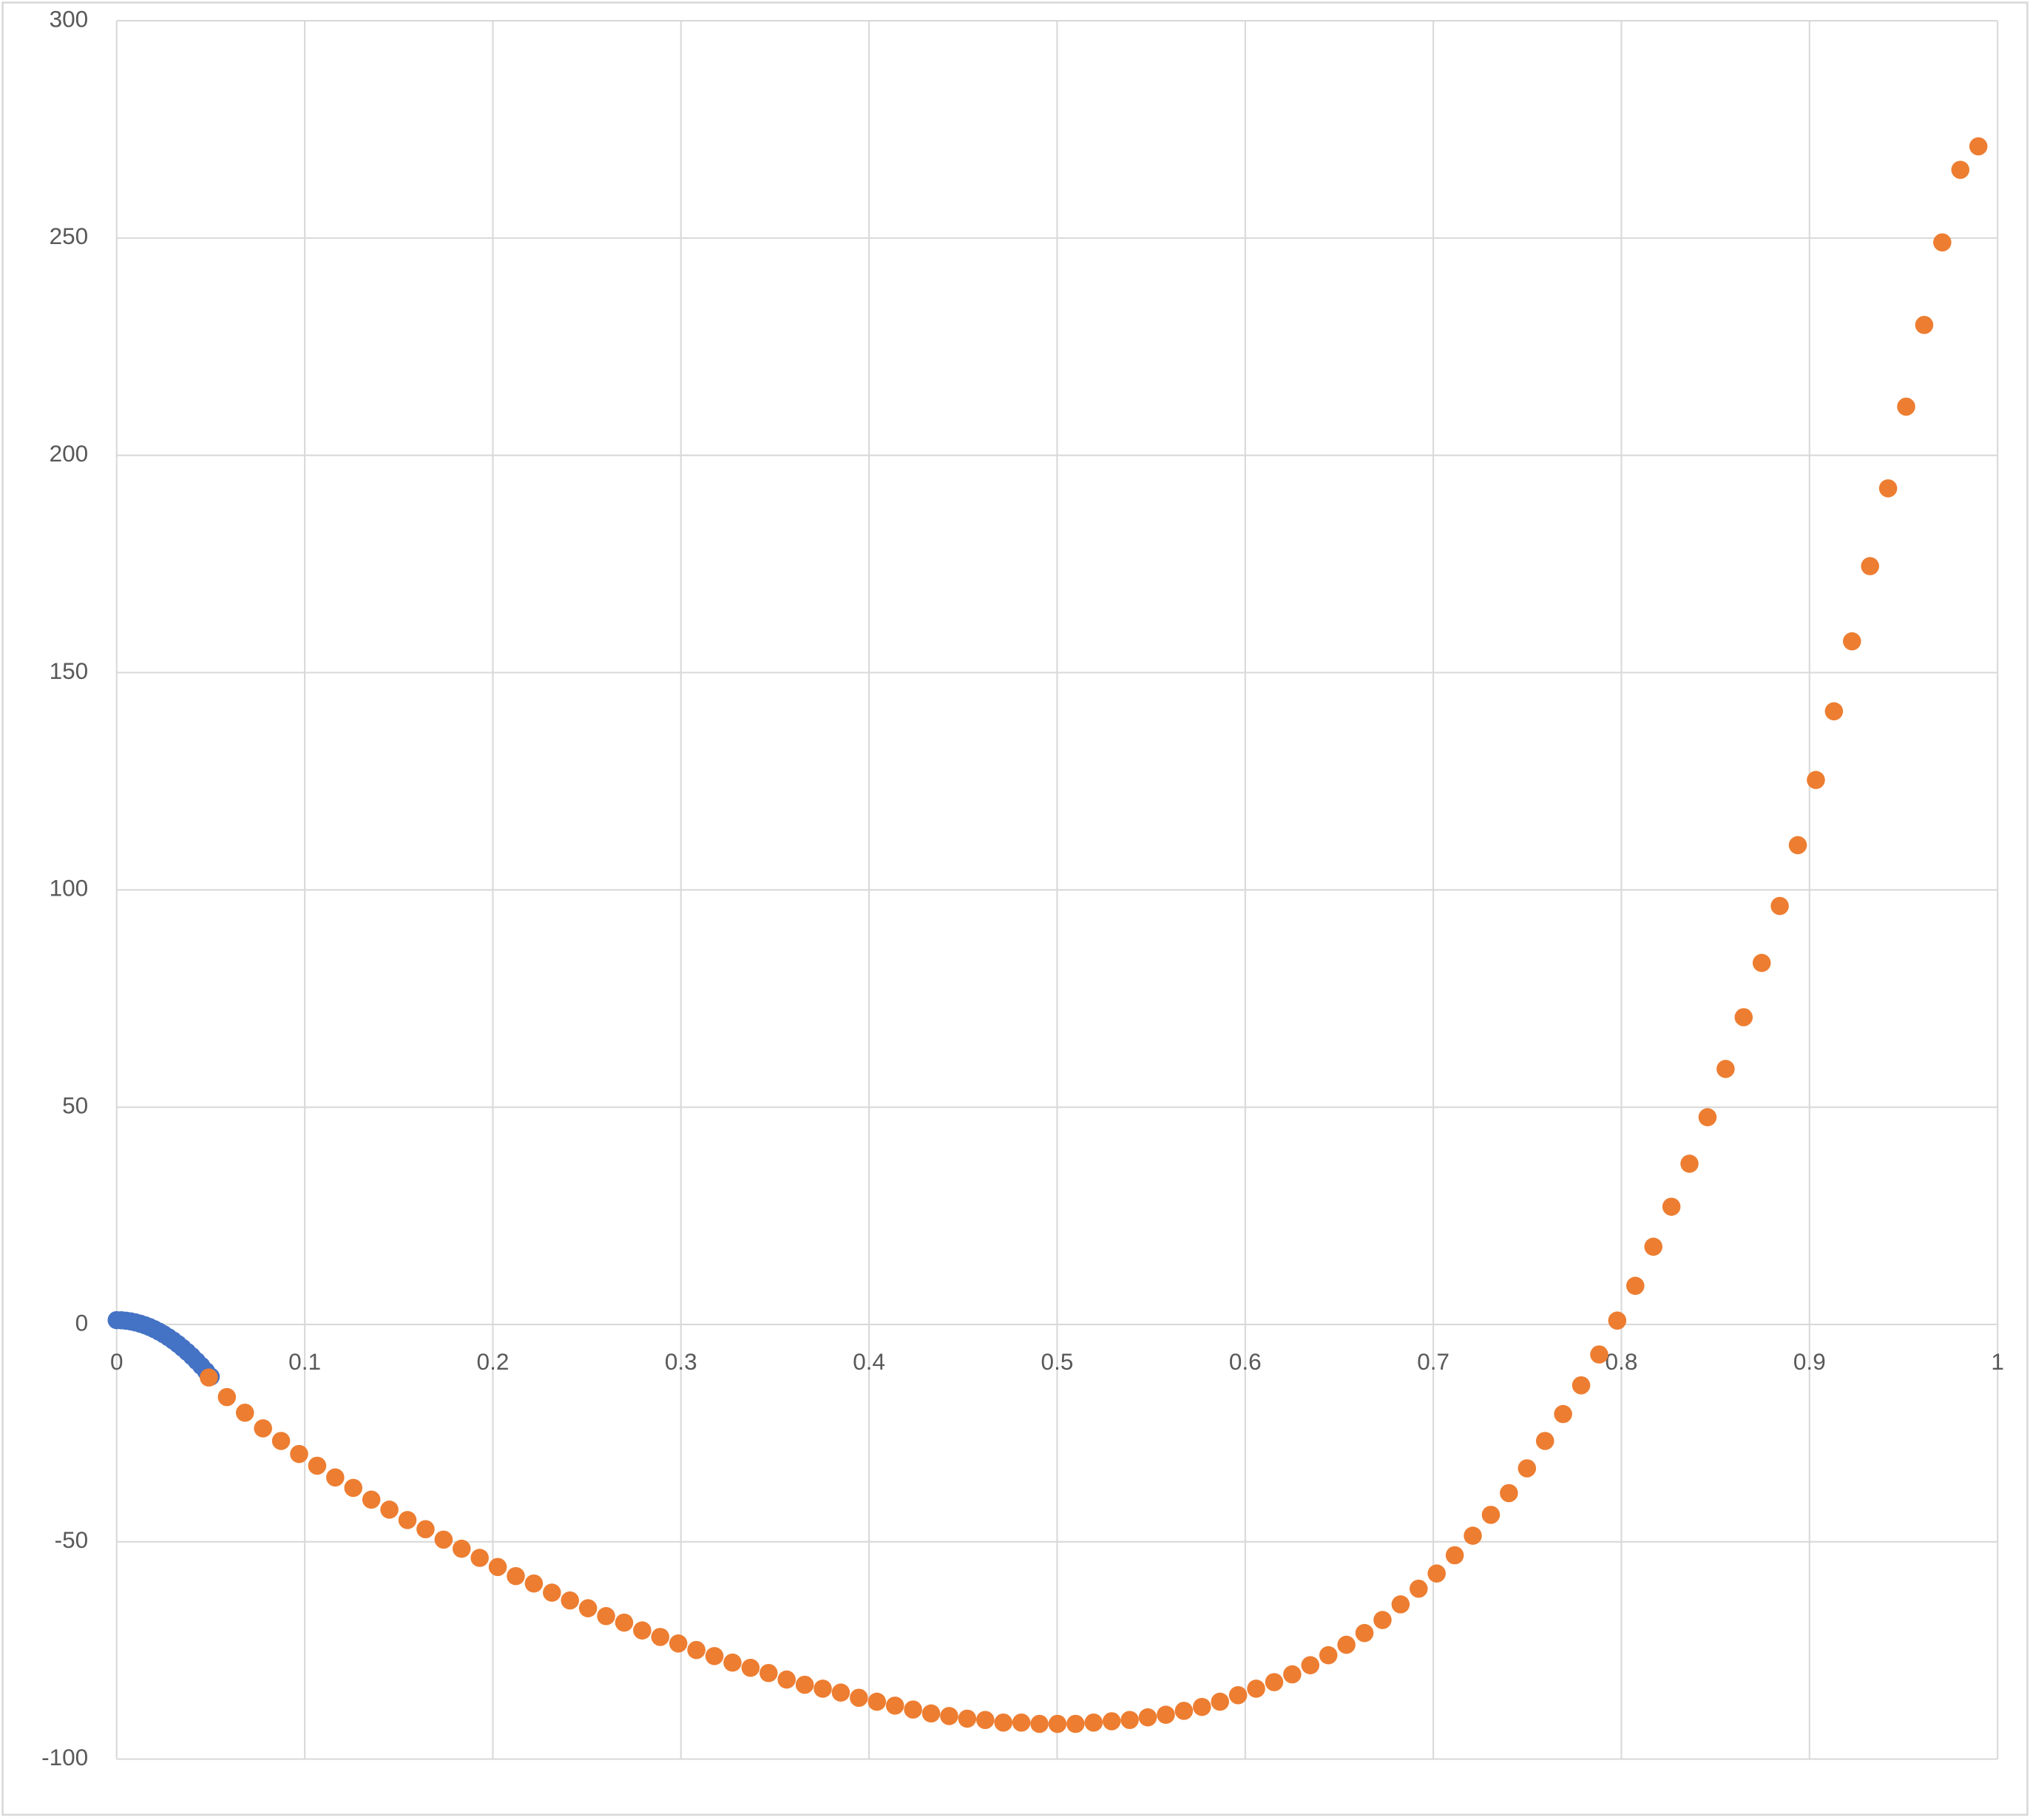  Describe the element at coordinates (493, 1362) in the screenshot. I see `x-tick-label: 0.2` at that location.